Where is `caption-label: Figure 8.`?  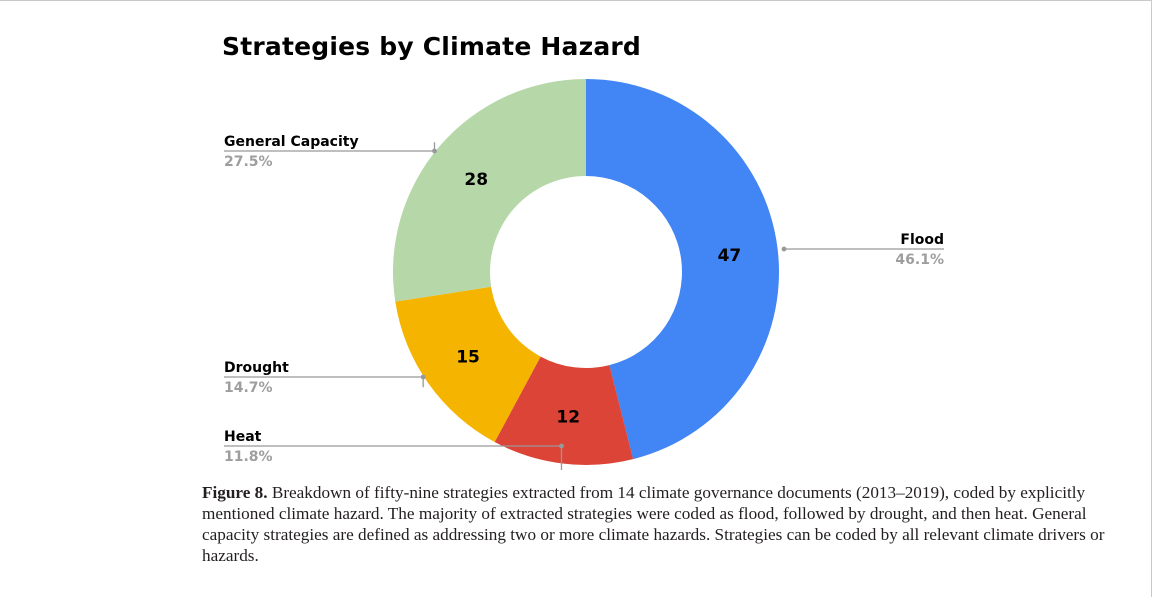 caption-label: Figure 8. is located at coordinates (235, 492).